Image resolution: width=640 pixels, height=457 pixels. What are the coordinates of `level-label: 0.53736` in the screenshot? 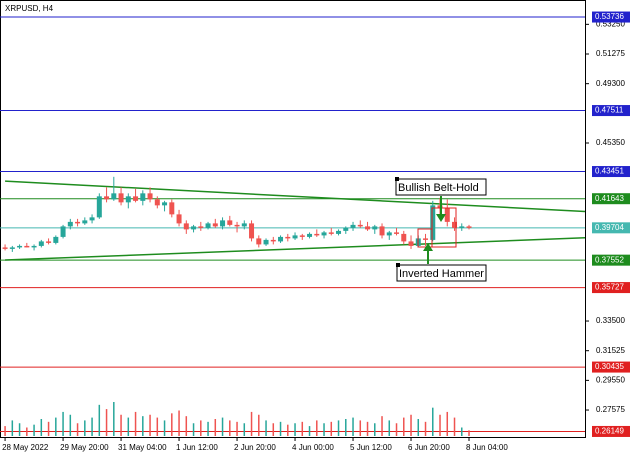 It's located at (609, 16).